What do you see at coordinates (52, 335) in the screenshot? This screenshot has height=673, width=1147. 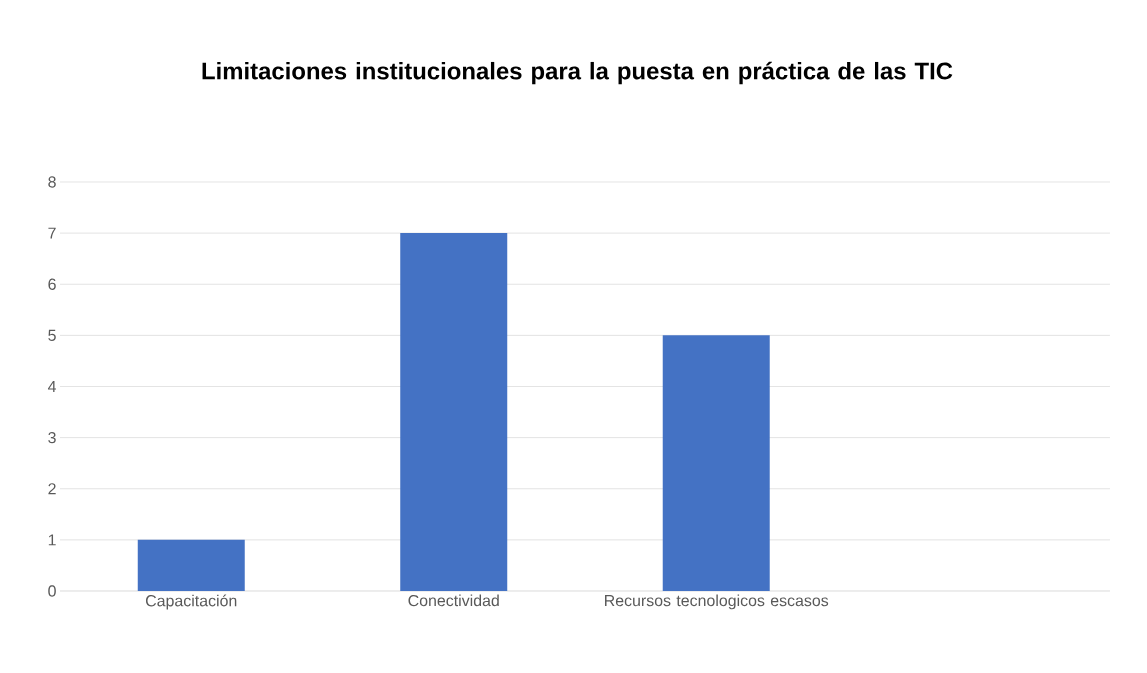 I see `y-tick-label: 5` at bounding box center [52, 335].